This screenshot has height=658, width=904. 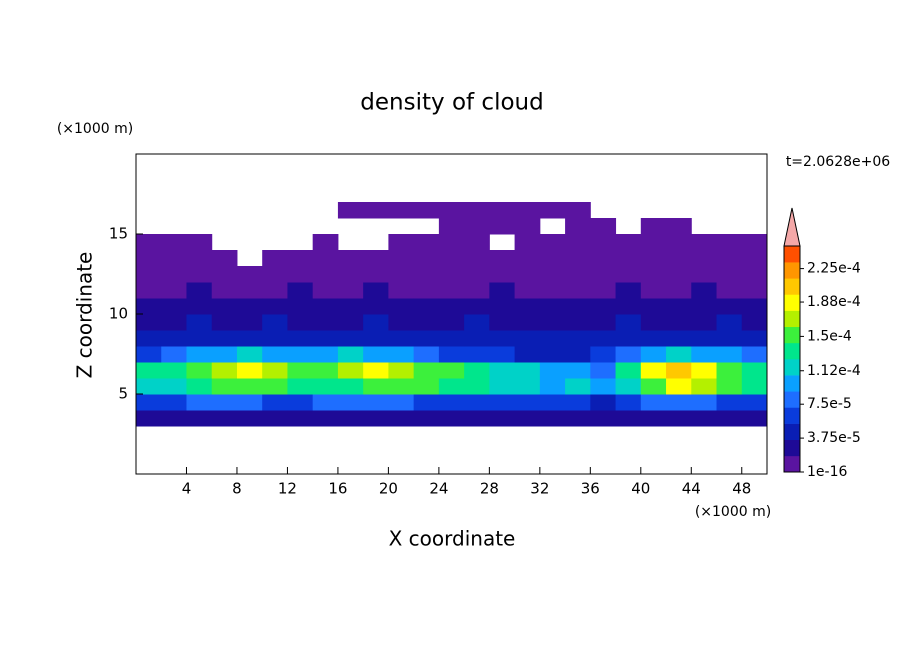 What do you see at coordinates (640, 489) in the screenshot?
I see `x-tick-label: 40` at bounding box center [640, 489].